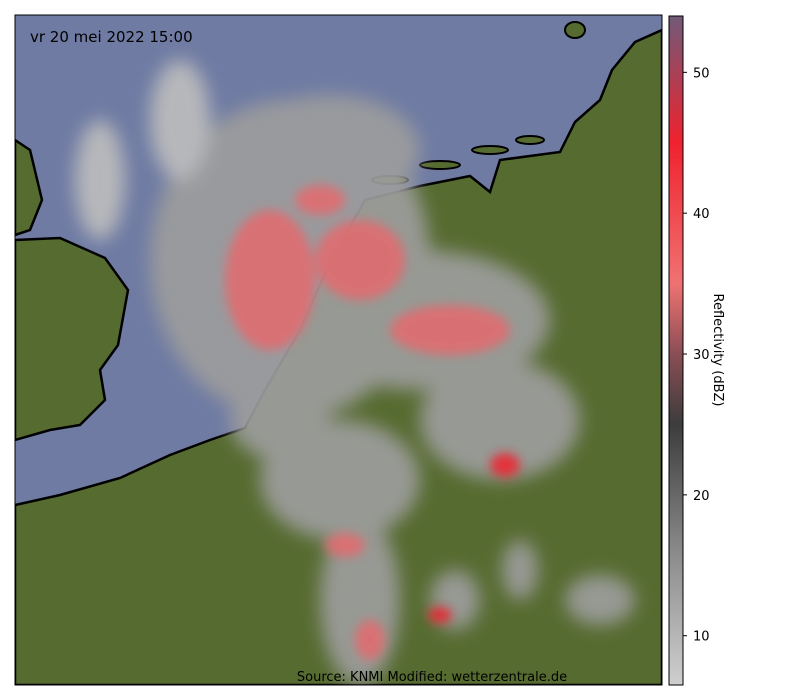  I want to click on coast-left, so click(29, 187).